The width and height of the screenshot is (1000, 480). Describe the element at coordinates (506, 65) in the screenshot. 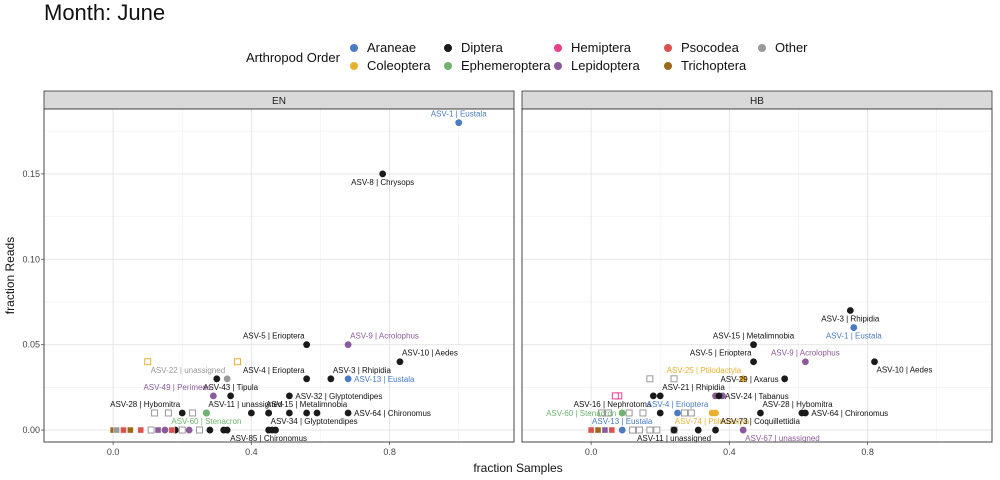

I see `legend-label: Ephemeroptera` at that location.